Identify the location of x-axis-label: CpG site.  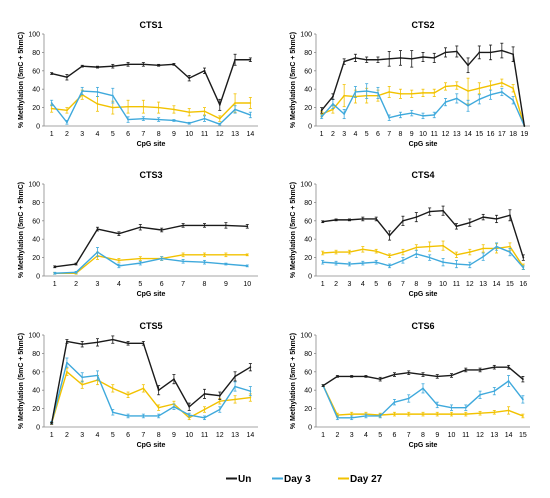
(151, 445).